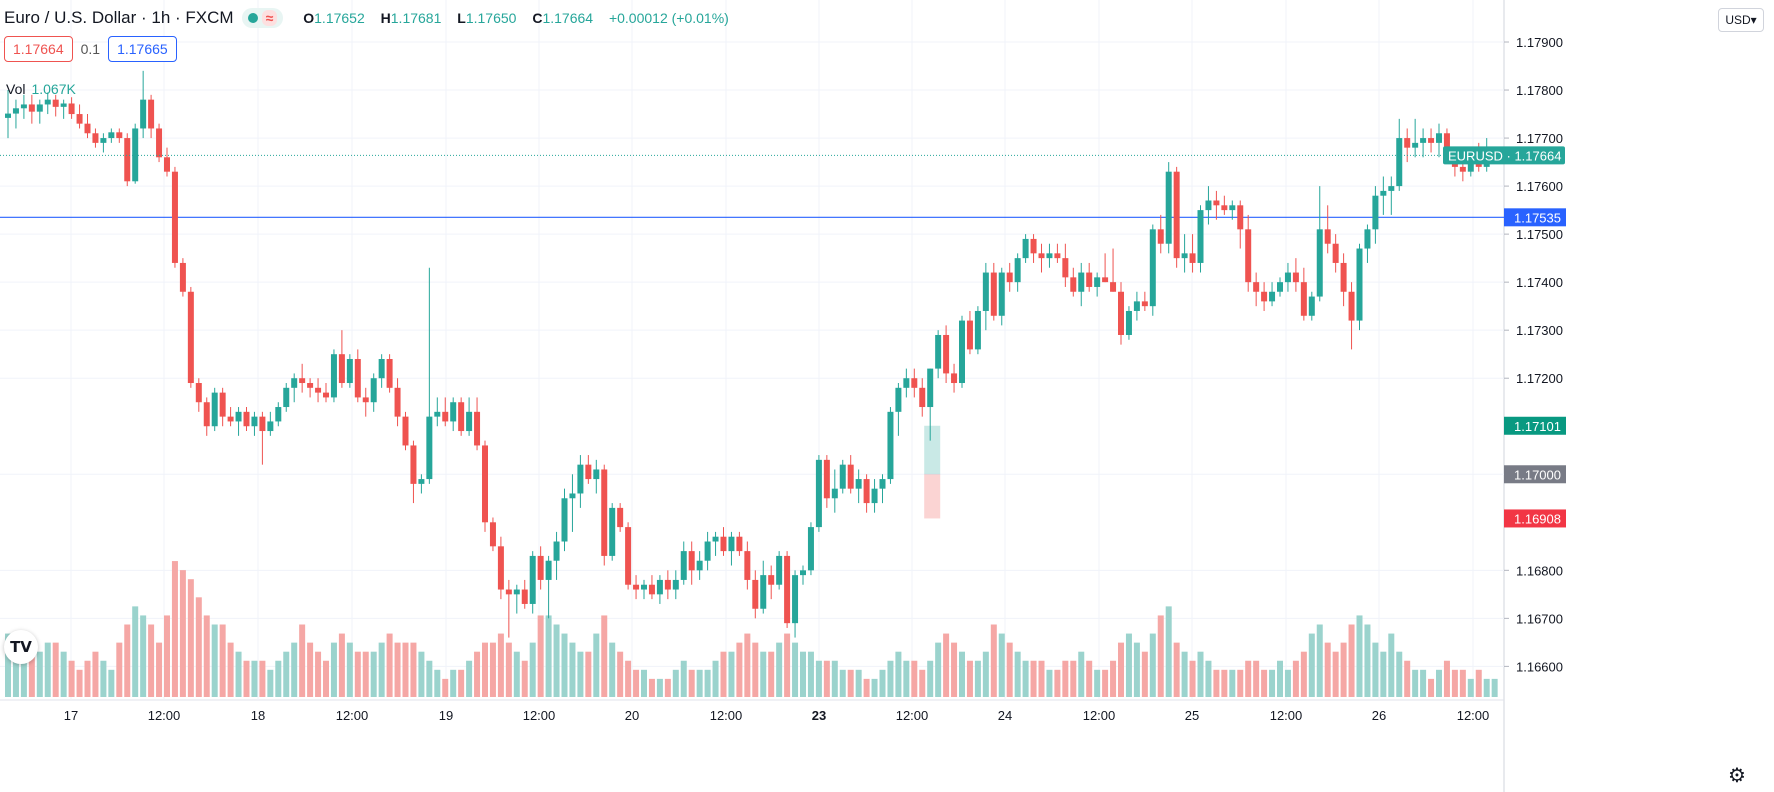  What do you see at coordinates (21, 647) in the screenshot?
I see `tradingview-logo-icon: TV` at bounding box center [21, 647].